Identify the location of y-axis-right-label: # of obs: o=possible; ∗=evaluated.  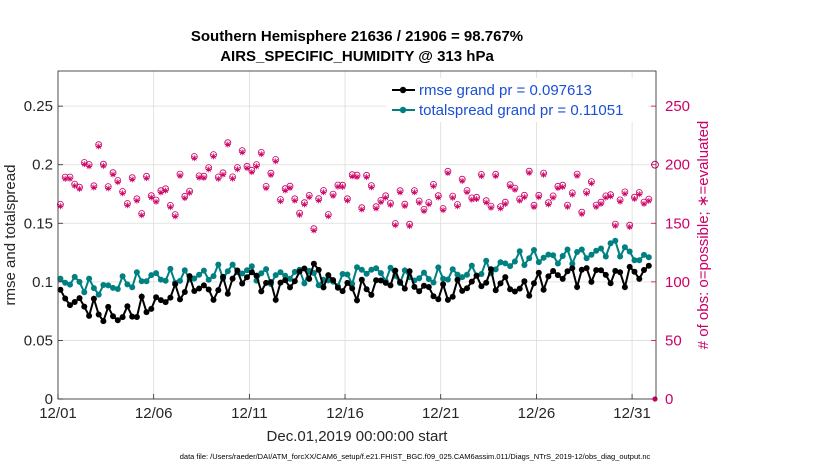
(703, 235).